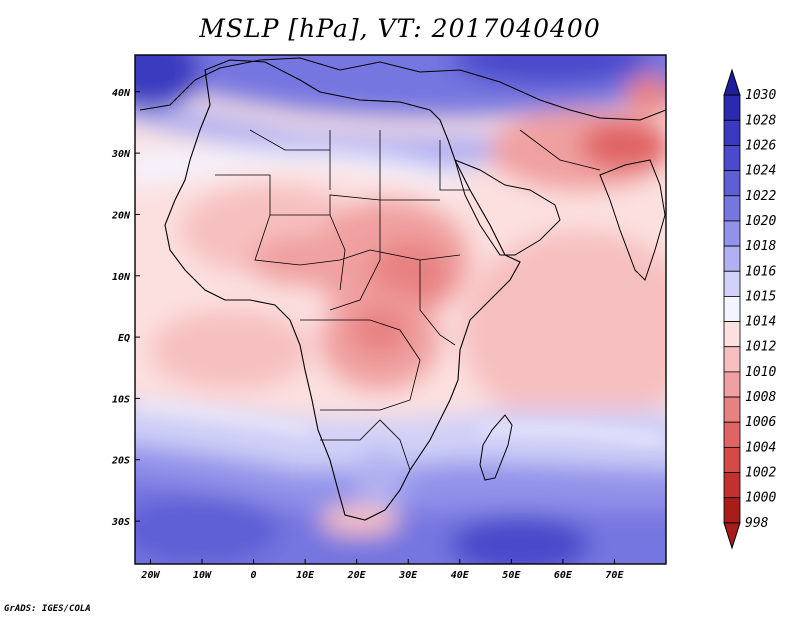  What do you see at coordinates (632, 220) in the screenshot?
I see `india-coastline` at bounding box center [632, 220].